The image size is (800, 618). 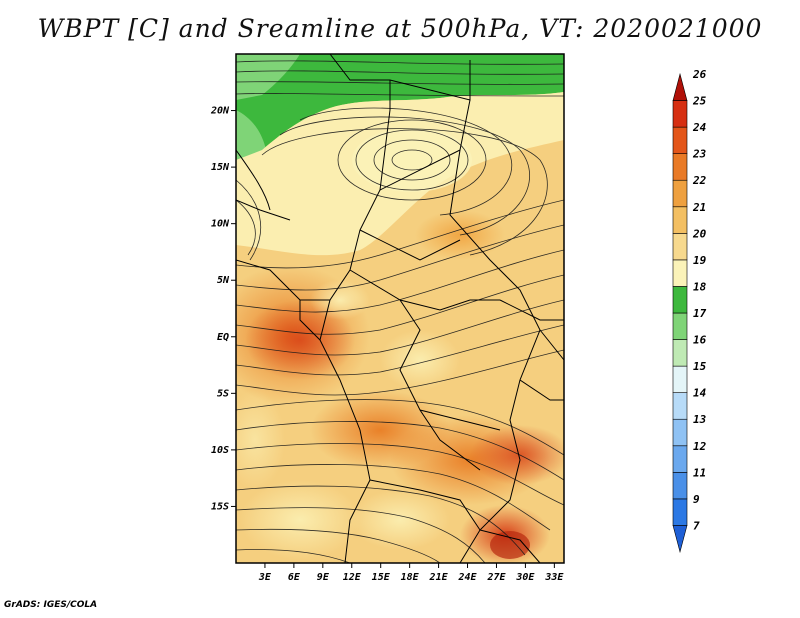 What do you see at coordinates (51, 605) in the screenshot?
I see `software-credit: GrADS: IGES/COLA` at bounding box center [51, 605].